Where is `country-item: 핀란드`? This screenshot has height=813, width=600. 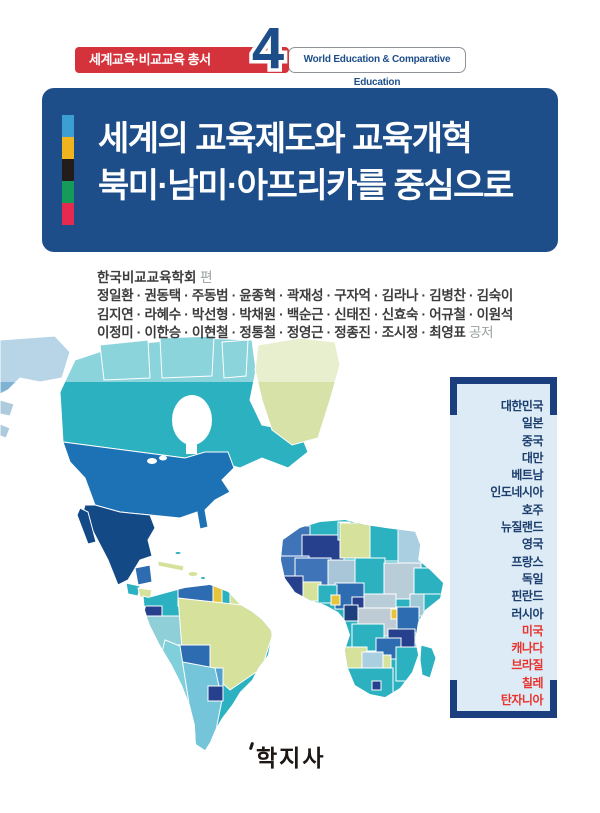 country-item: 핀란드 is located at coordinates (527, 596).